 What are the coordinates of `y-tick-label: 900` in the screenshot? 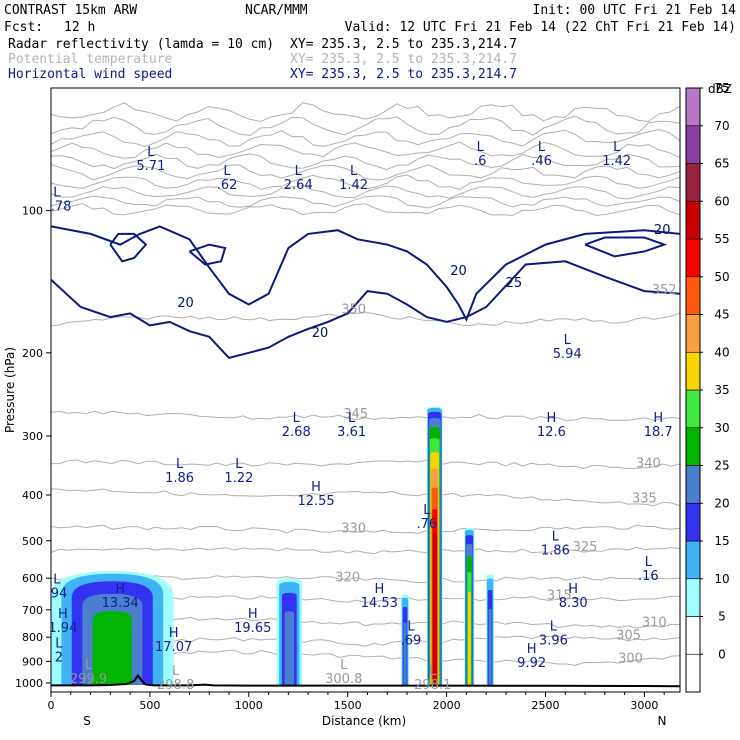 It's located at (32, 661).